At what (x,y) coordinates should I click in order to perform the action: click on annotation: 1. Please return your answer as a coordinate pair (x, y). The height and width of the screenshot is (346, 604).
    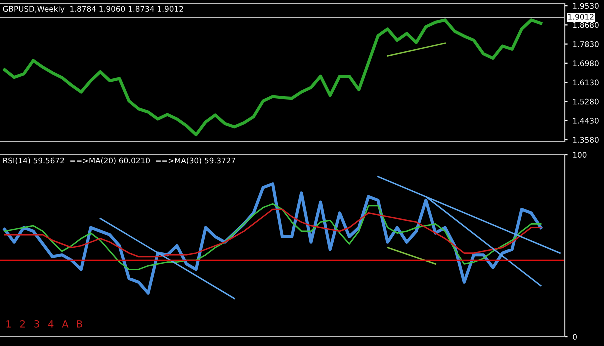
    Looking at the image, I should click on (8, 324).